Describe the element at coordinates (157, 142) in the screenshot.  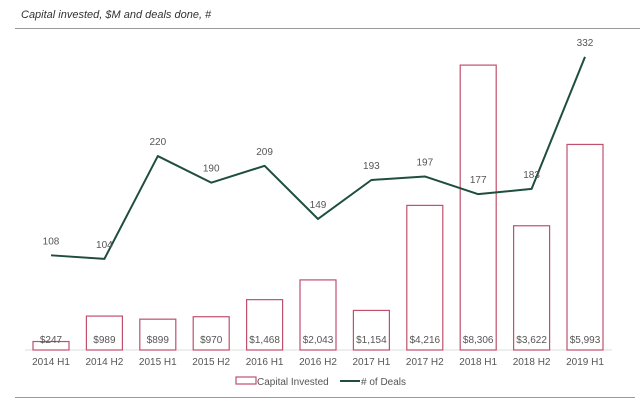
I see `line-data-label: 220` at that location.